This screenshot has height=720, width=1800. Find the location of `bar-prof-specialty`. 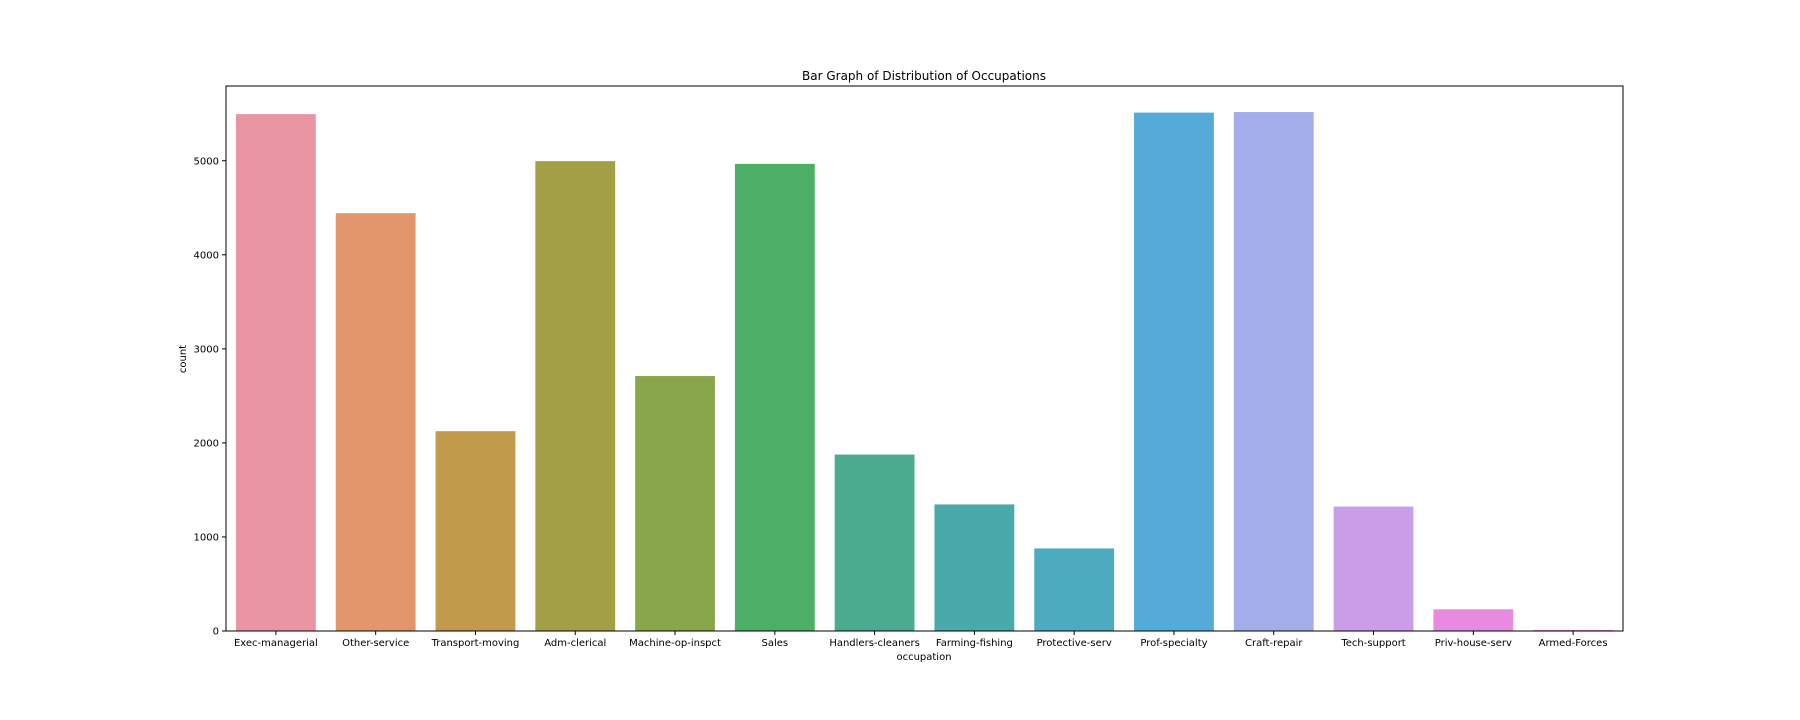

bar-prof-specialty is located at coordinates (1174, 372).